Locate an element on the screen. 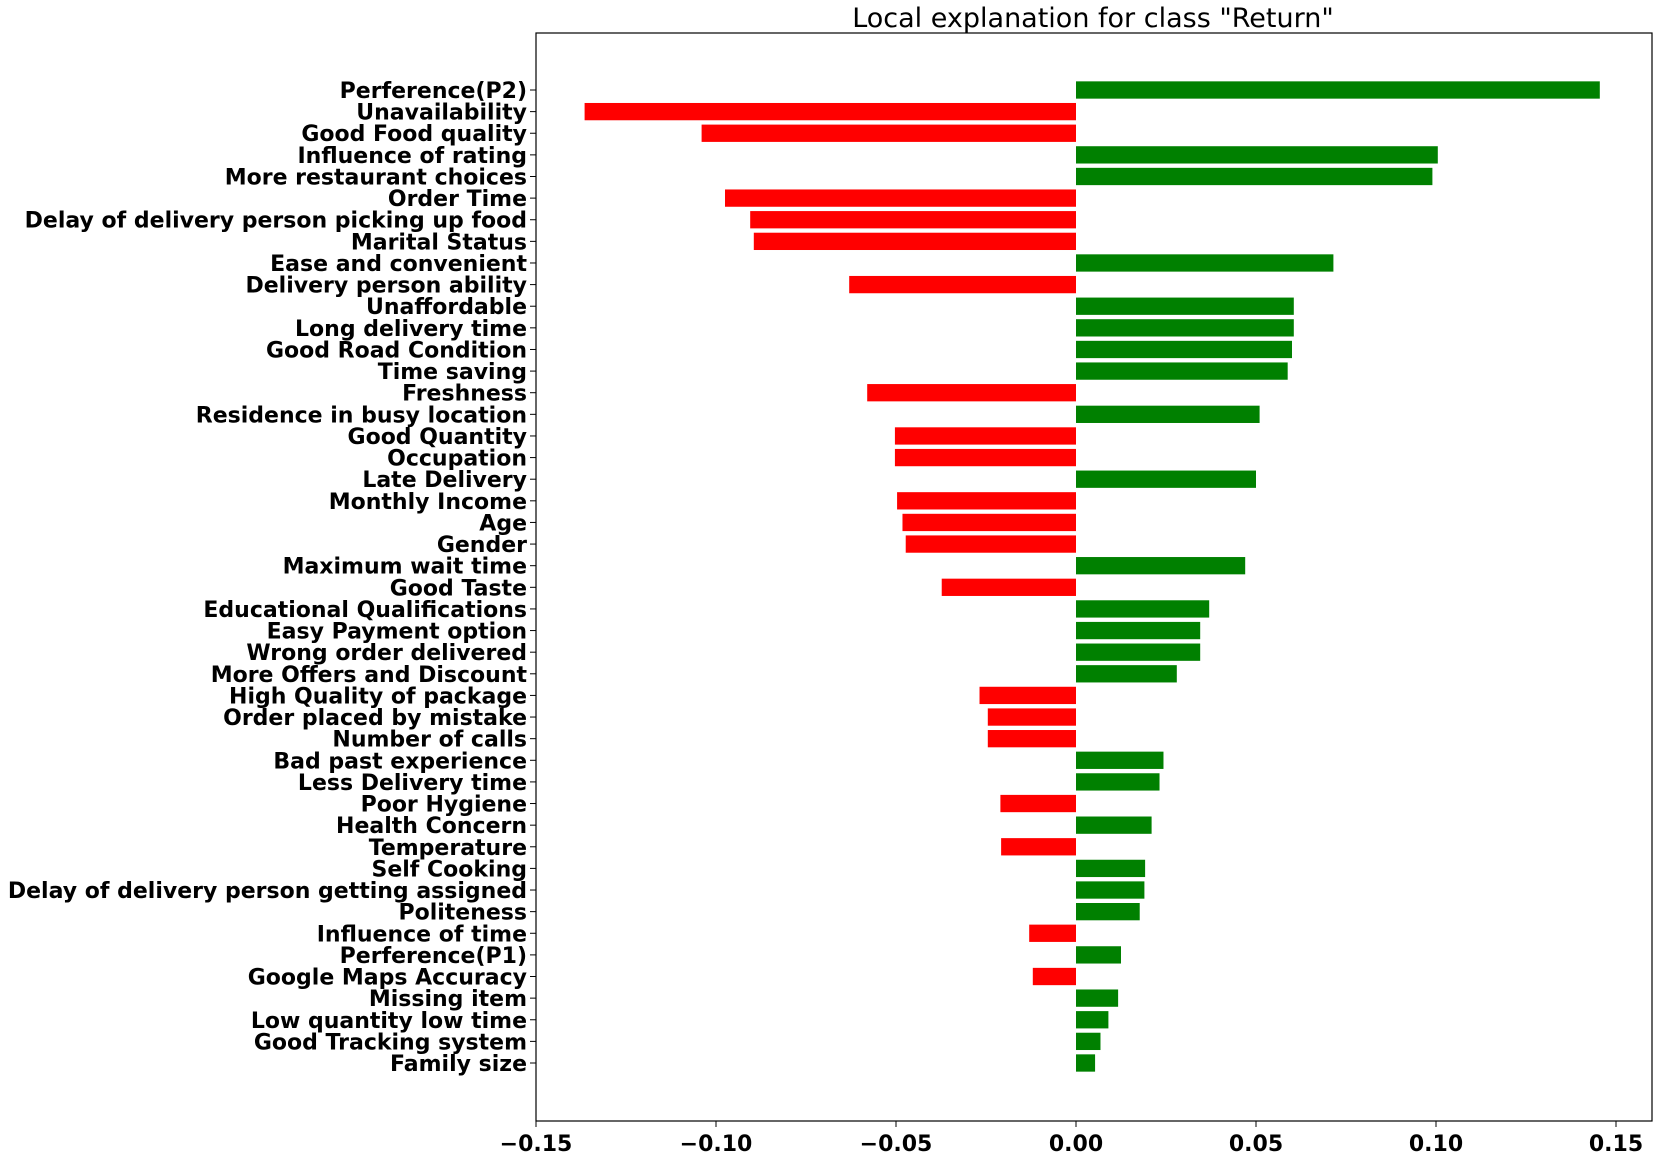 The height and width of the screenshot is (1159, 1657). category-label: Freshness is located at coordinates (464, 394).